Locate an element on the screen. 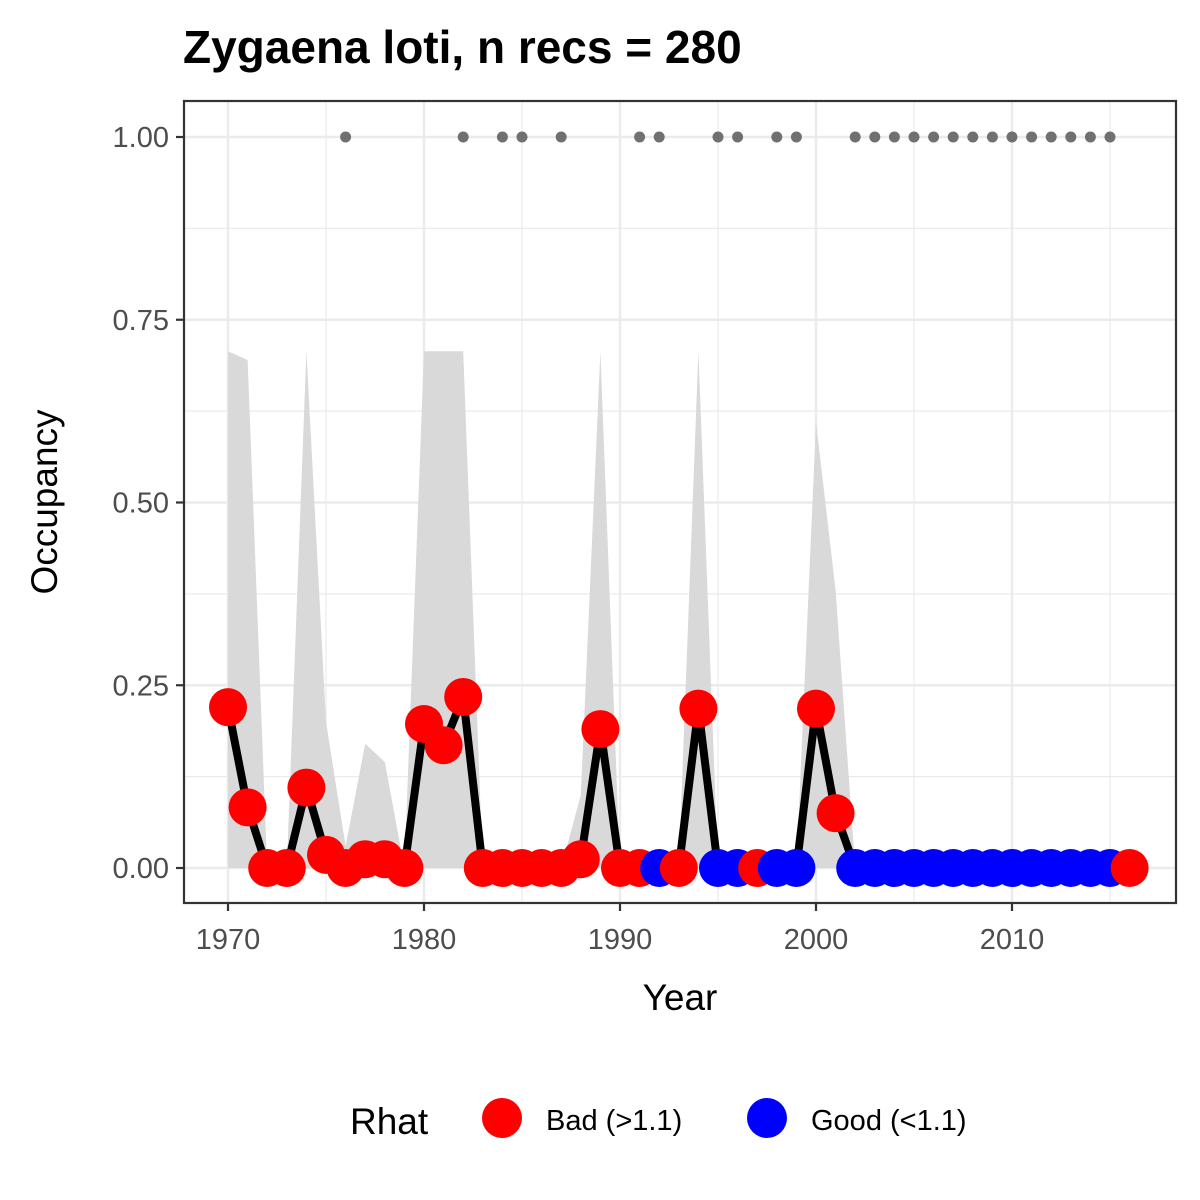 The width and height of the screenshot is (1200, 1200). legend-label-good: Good (<1.1) is located at coordinates (889, 1121).